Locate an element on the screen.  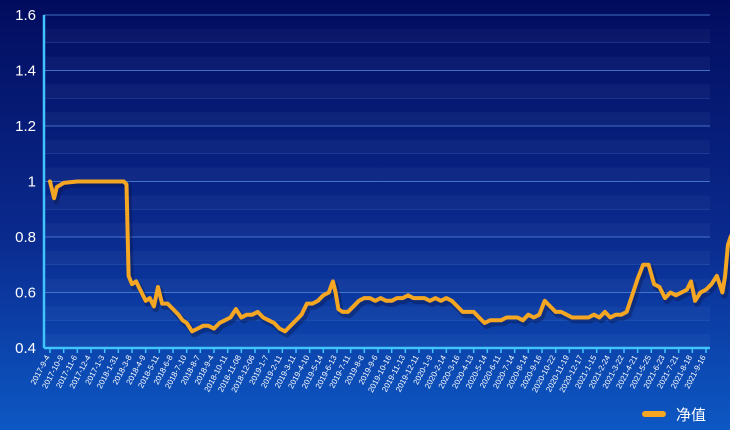
legend: 净值 is located at coordinates (674, 415).